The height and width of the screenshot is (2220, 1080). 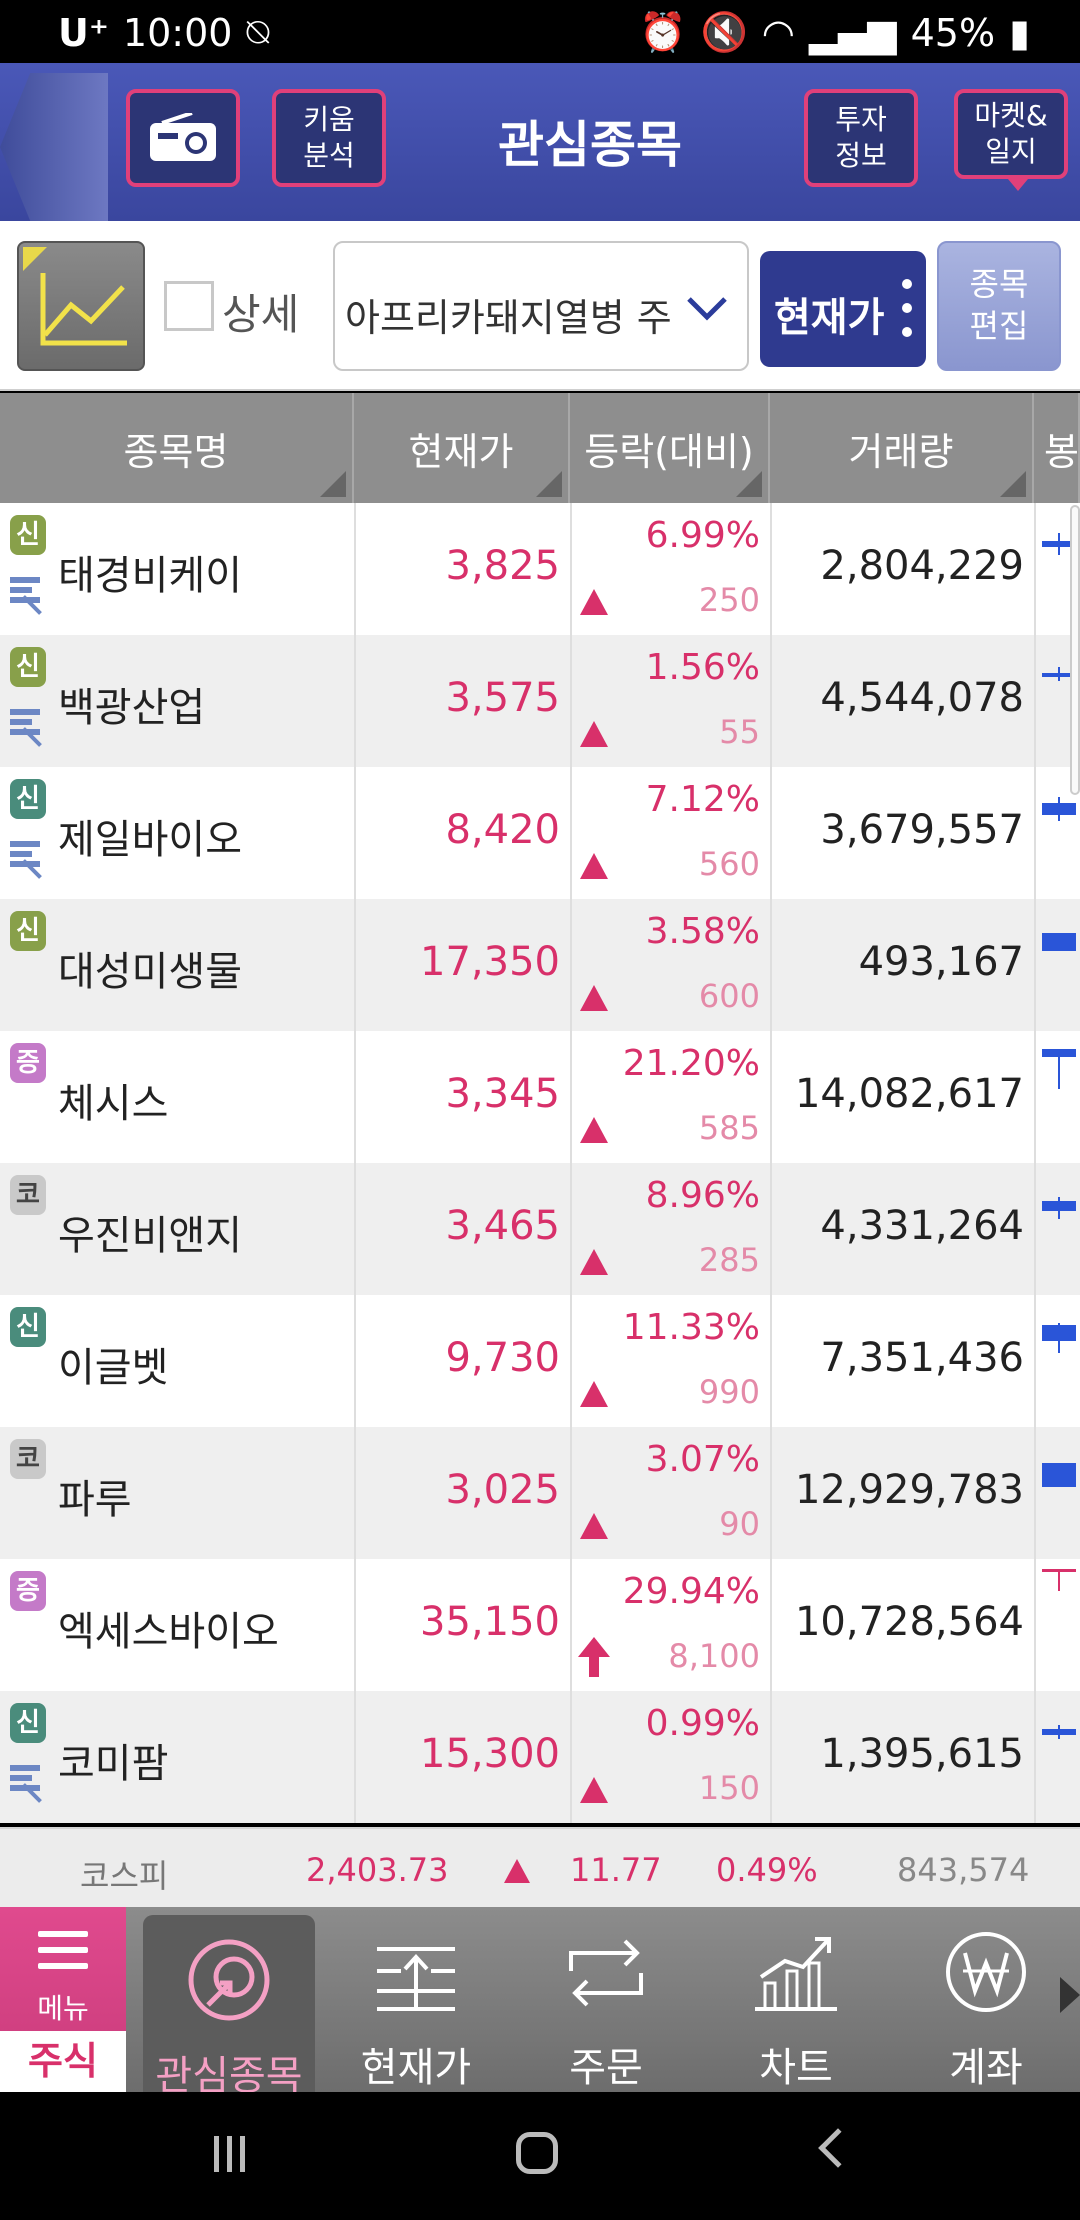 What do you see at coordinates (922, 1358) in the screenshot?
I see `stock-volume: 7,351,436` at bounding box center [922, 1358].